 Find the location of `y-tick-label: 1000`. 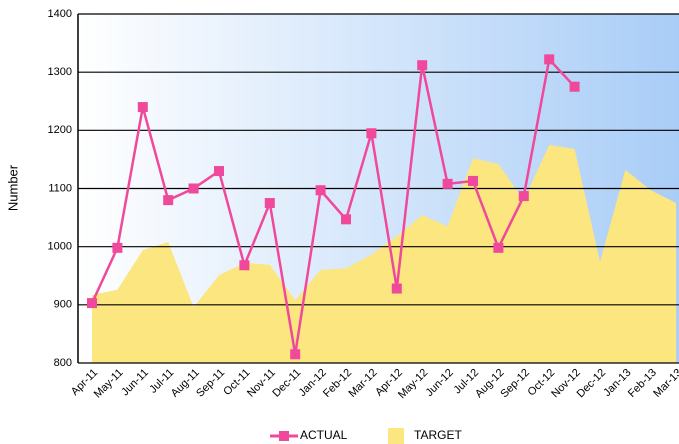

y-tick-label: 1000 is located at coordinates (60, 247).